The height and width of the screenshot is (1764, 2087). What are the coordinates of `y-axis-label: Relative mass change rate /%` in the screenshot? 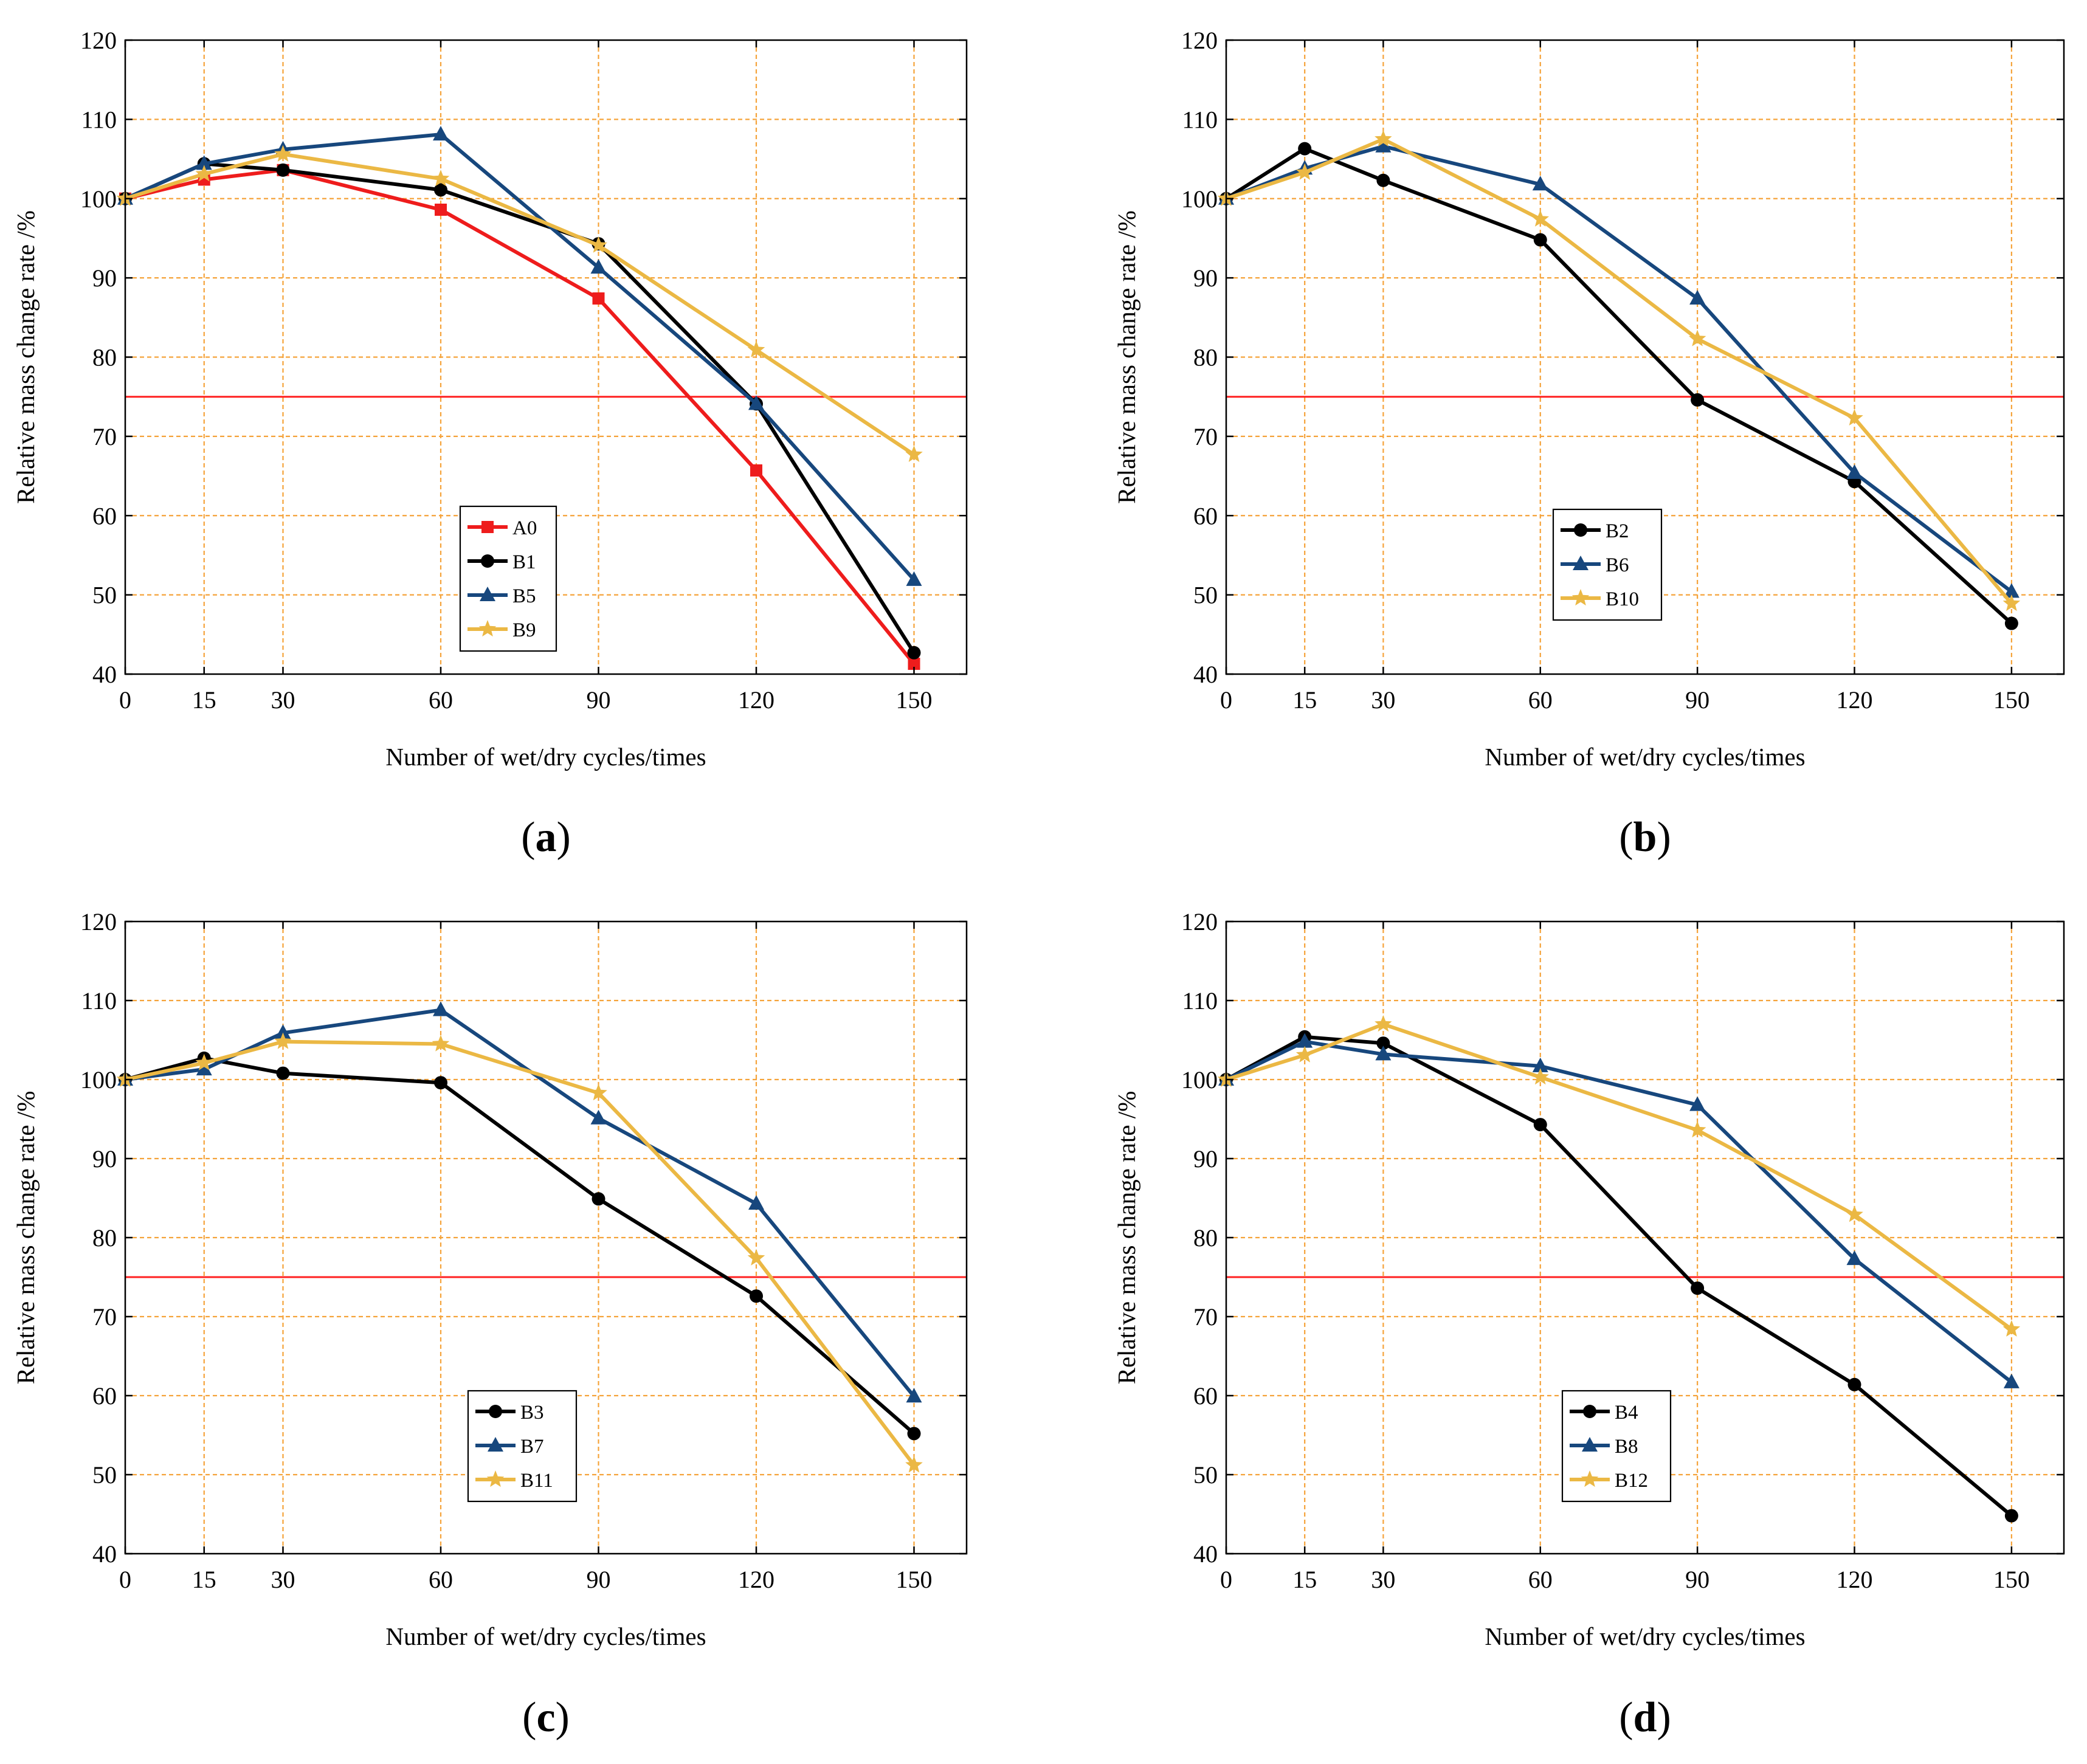 It's located at (1126, 1238).